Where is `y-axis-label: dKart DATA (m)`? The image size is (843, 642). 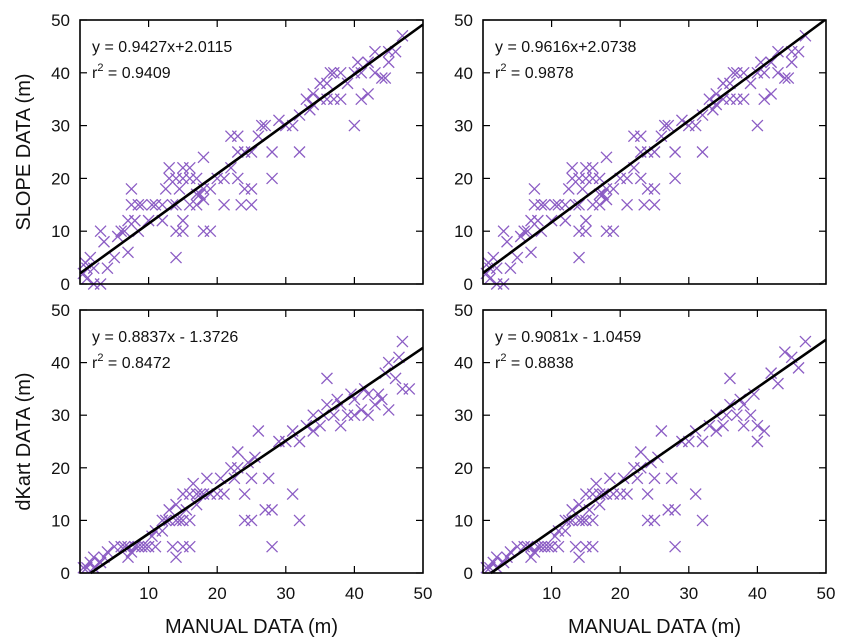
y-axis-label: dKart DATA (m) is located at coordinates (24, 441).